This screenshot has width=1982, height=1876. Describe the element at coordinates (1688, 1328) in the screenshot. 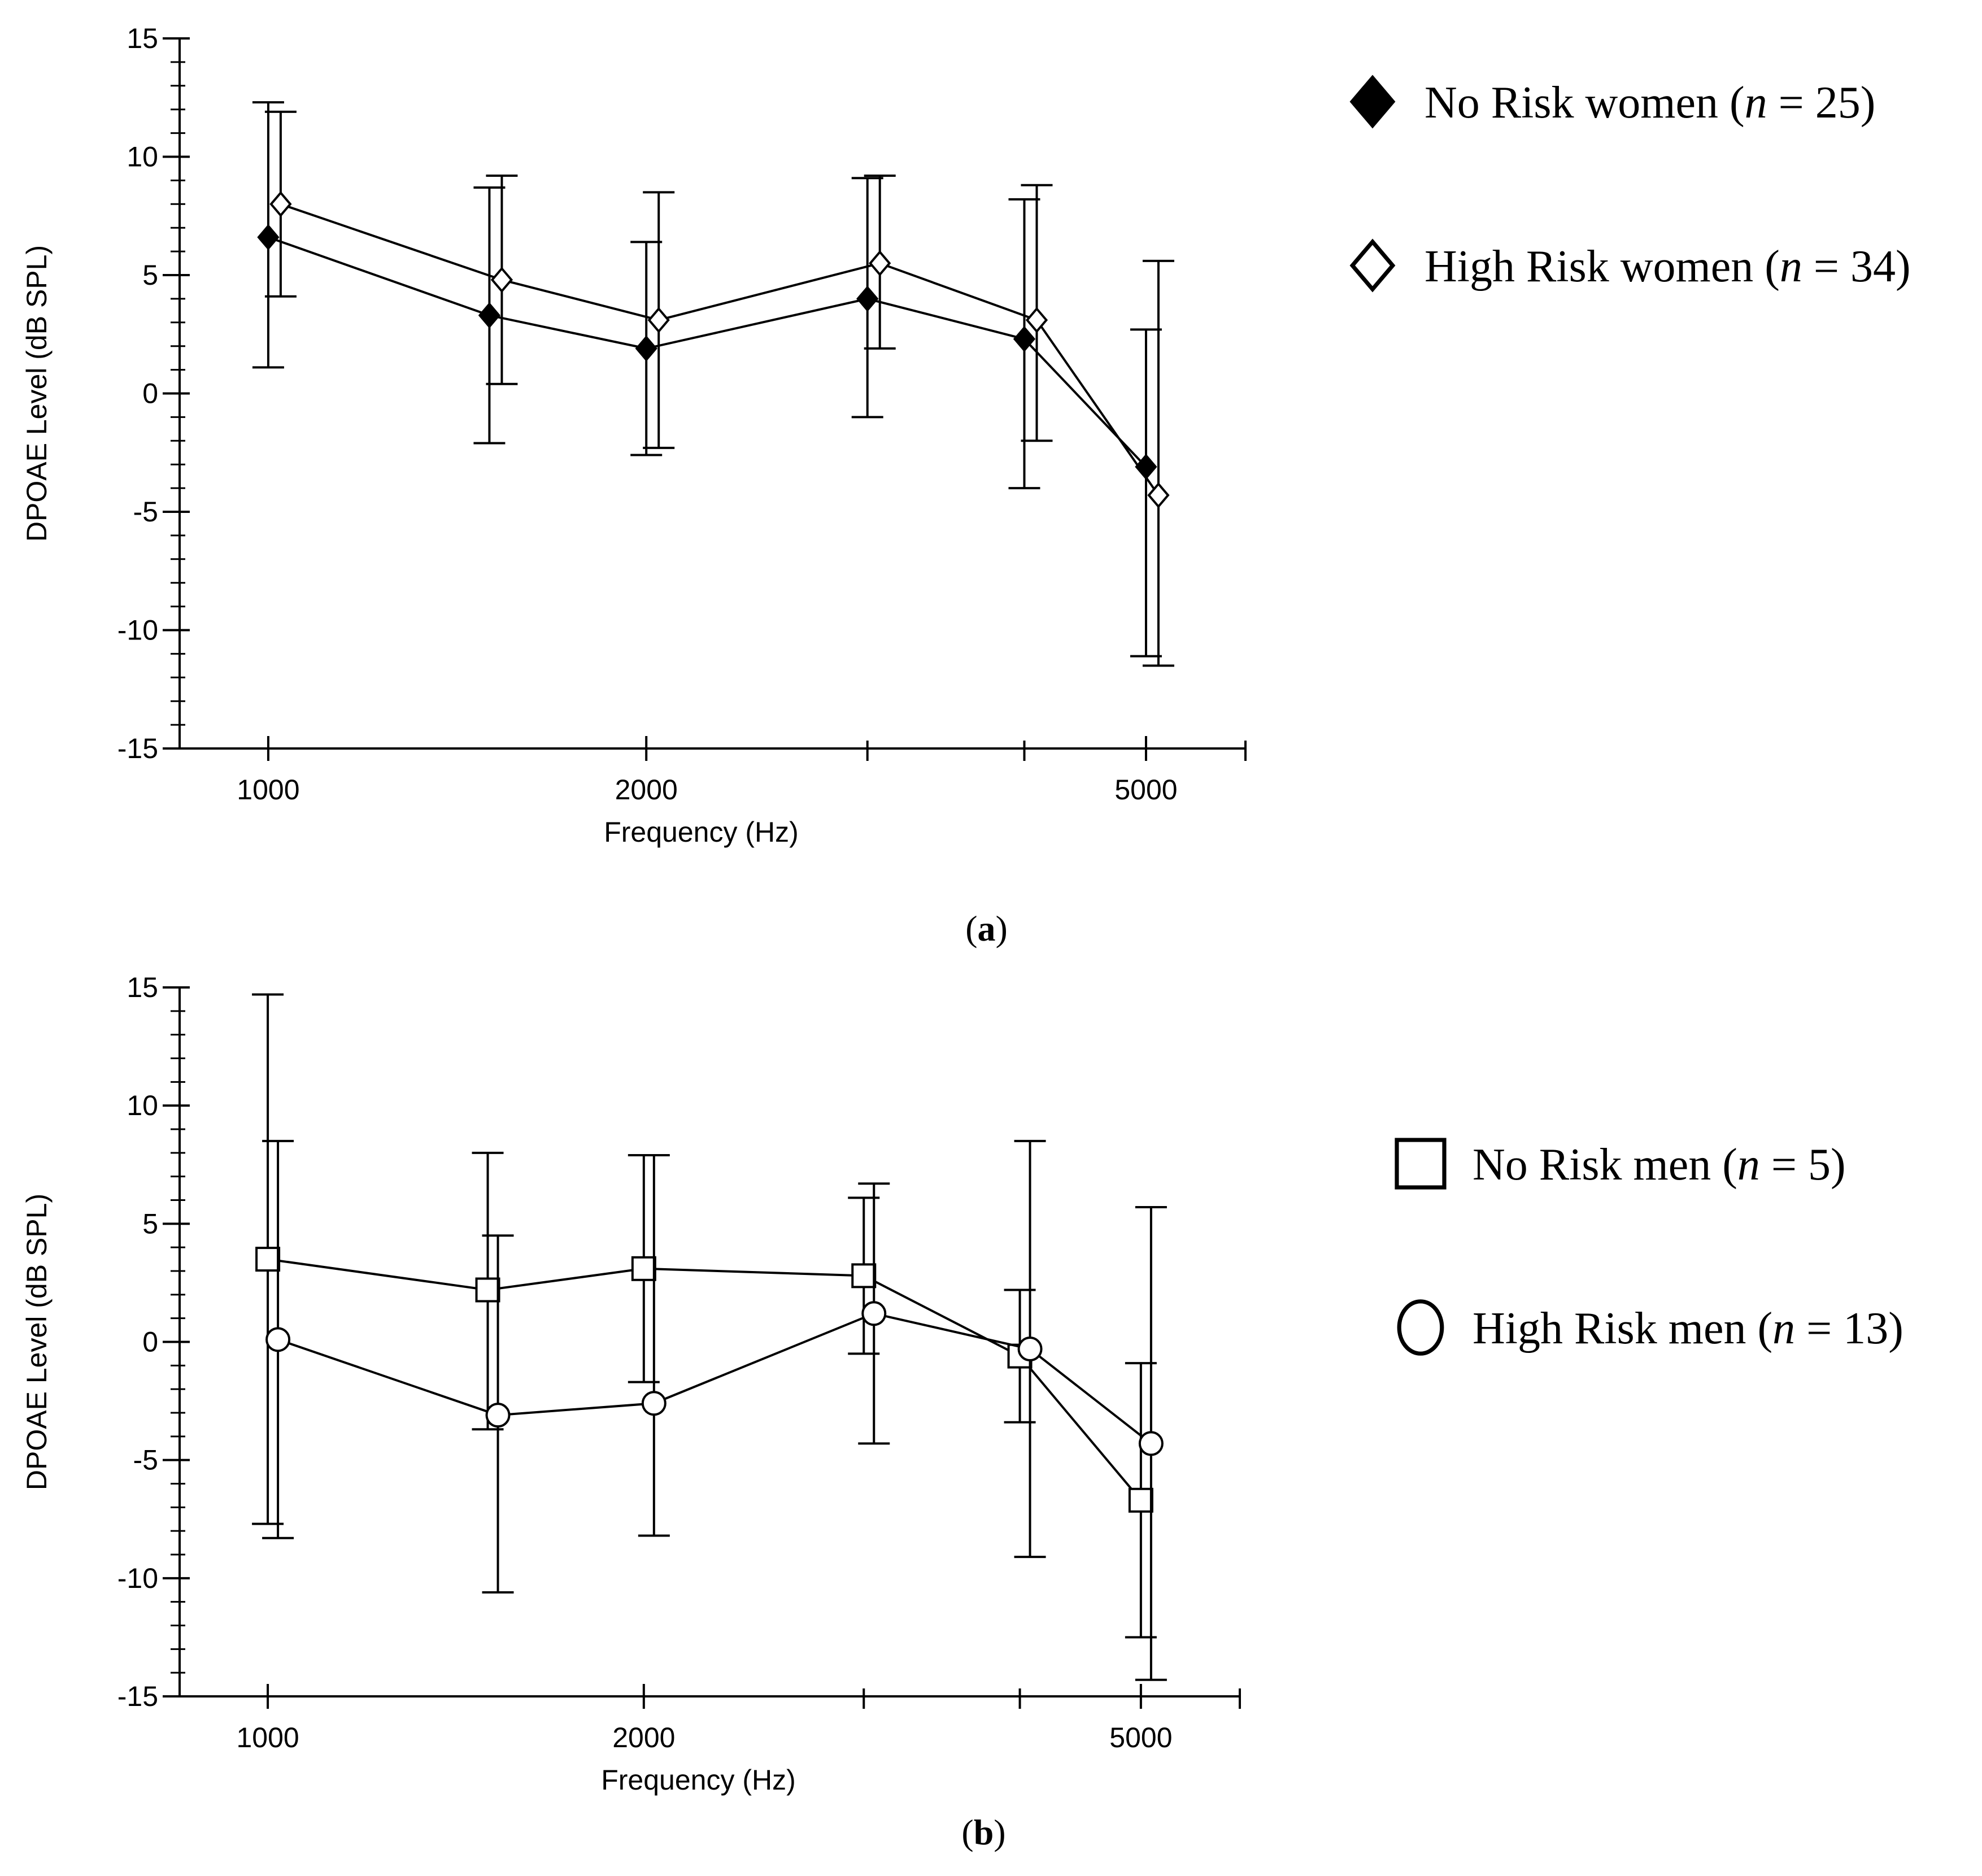

I see `legend-label: High Risk men (n = 13)` at that location.